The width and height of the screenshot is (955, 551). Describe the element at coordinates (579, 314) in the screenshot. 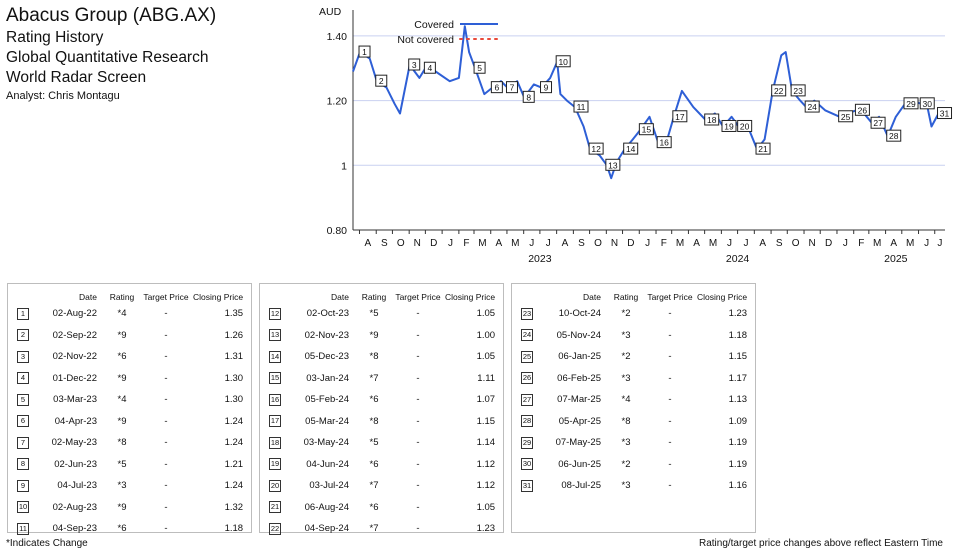

I see `cell-date: 10-Oct-24` at that location.